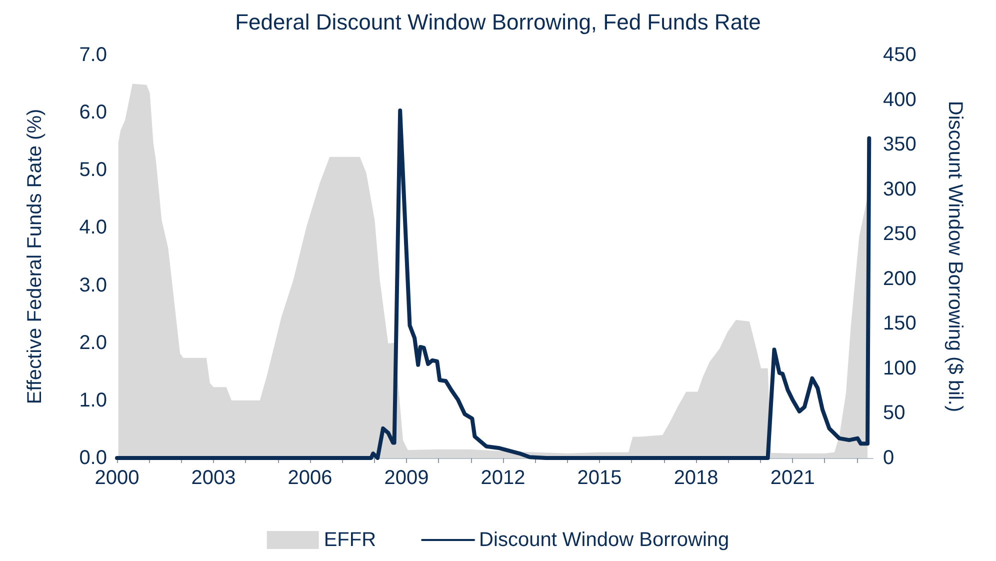 Image resolution: width=996 pixels, height=561 pixels. Describe the element at coordinates (406, 478) in the screenshot. I see `x-tick-label: 2009` at that location.